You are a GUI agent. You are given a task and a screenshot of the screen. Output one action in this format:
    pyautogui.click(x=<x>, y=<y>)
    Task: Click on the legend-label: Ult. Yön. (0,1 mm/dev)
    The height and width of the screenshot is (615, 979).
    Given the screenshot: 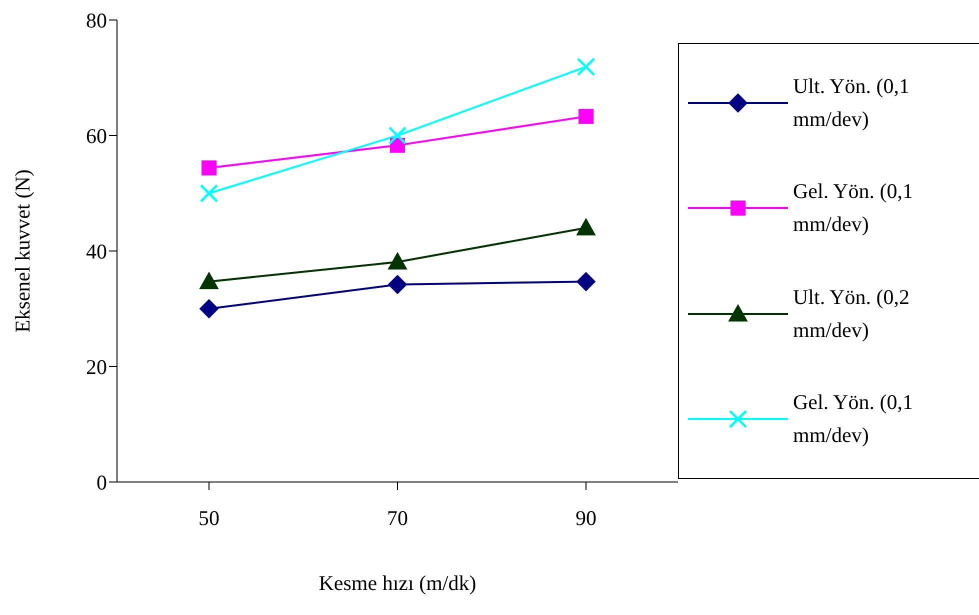 What is the action you would take?
    pyautogui.click(x=851, y=102)
    